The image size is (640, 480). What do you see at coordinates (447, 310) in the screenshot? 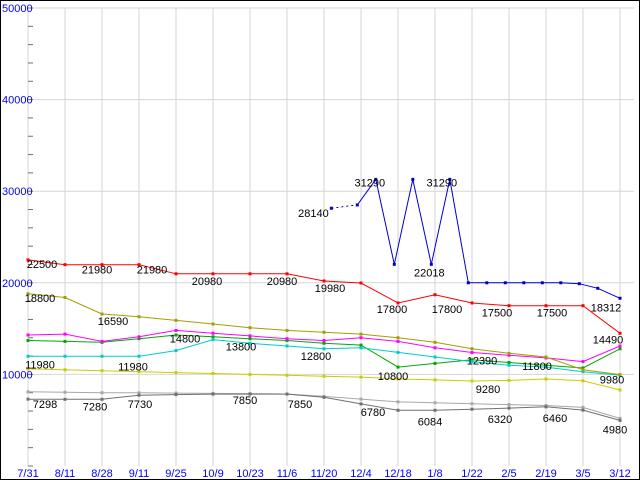
I see `data-label: 17800` at bounding box center [447, 310].